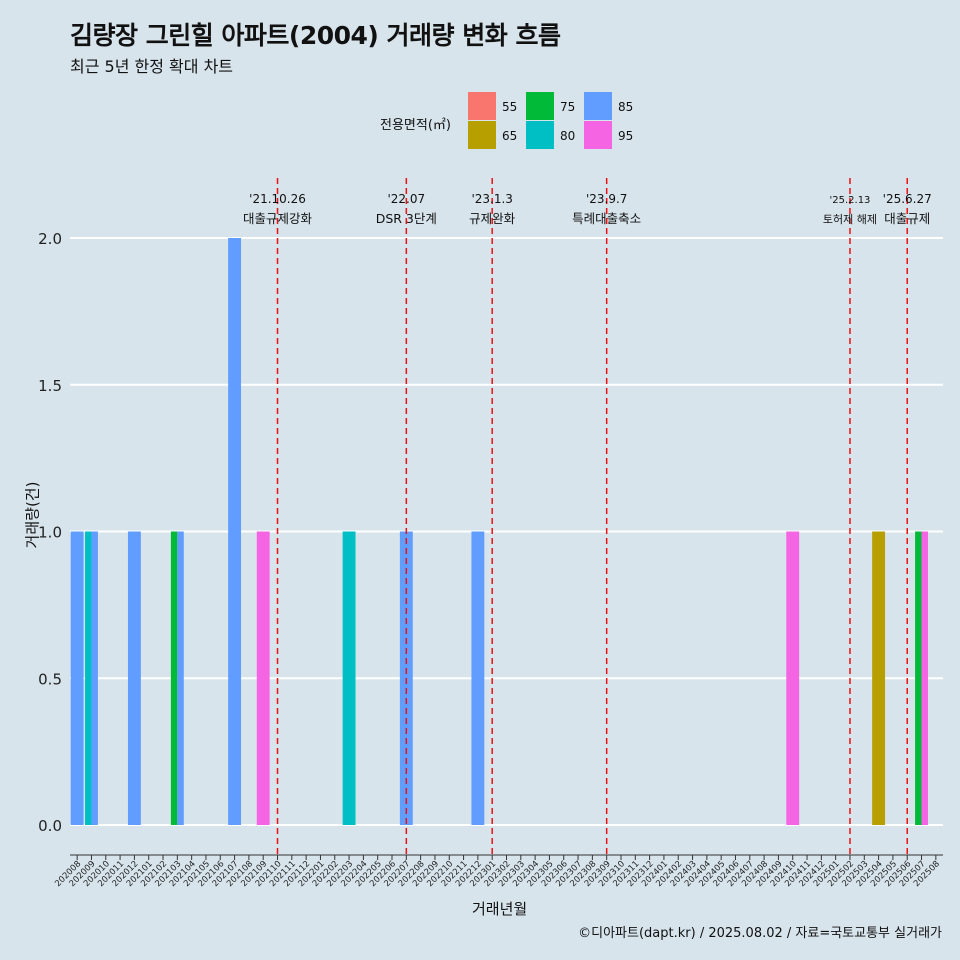 This screenshot has height=960, width=960. Describe the element at coordinates (315, 35) in the screenshot. I see `chart-title: 김량장 그린힐 아파트(2004) 거래량 변화 흐름` at that location.